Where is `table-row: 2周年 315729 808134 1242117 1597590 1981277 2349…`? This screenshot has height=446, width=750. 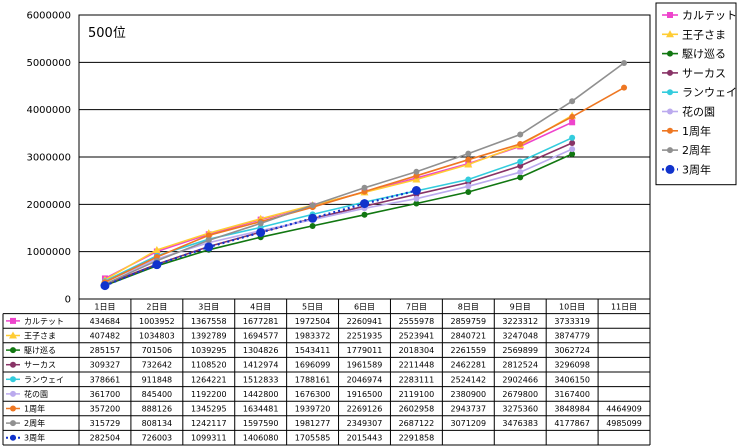 table-row: 2周年 315729 808134 1242117 1597590 1981277 2349… is located at coordinates (324, 423).